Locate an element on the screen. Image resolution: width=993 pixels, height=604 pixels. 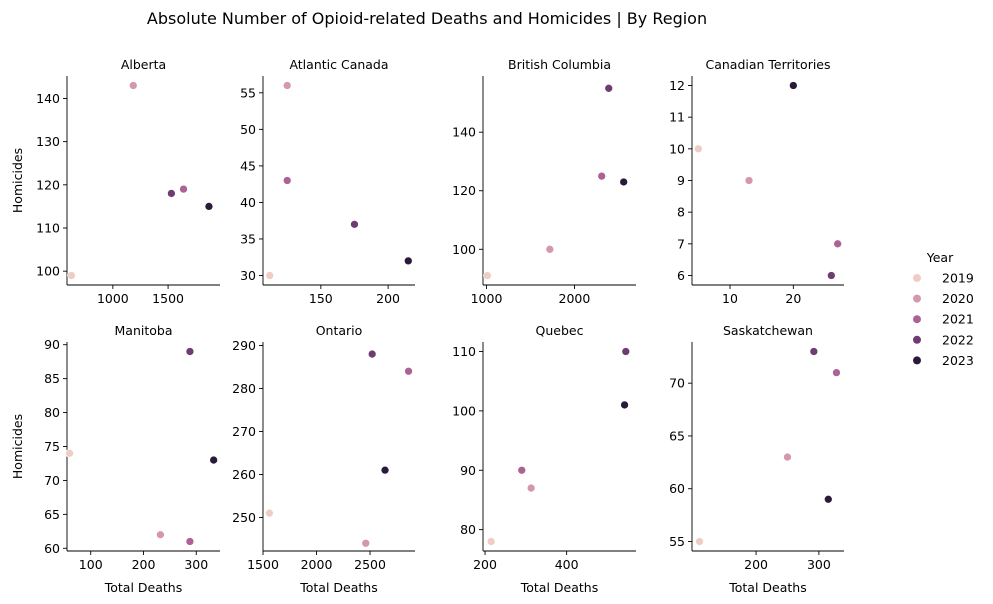
y-tick-label: 45 is located at coordinates (248, 165).